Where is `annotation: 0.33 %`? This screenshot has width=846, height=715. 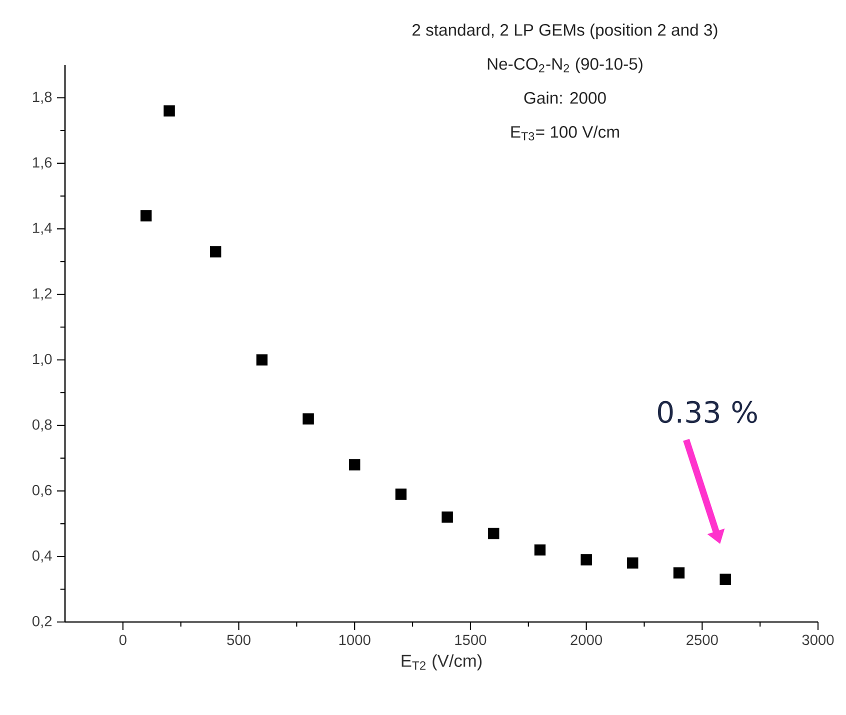
annotation: 0.33 % is located at coordinates (707, 412).